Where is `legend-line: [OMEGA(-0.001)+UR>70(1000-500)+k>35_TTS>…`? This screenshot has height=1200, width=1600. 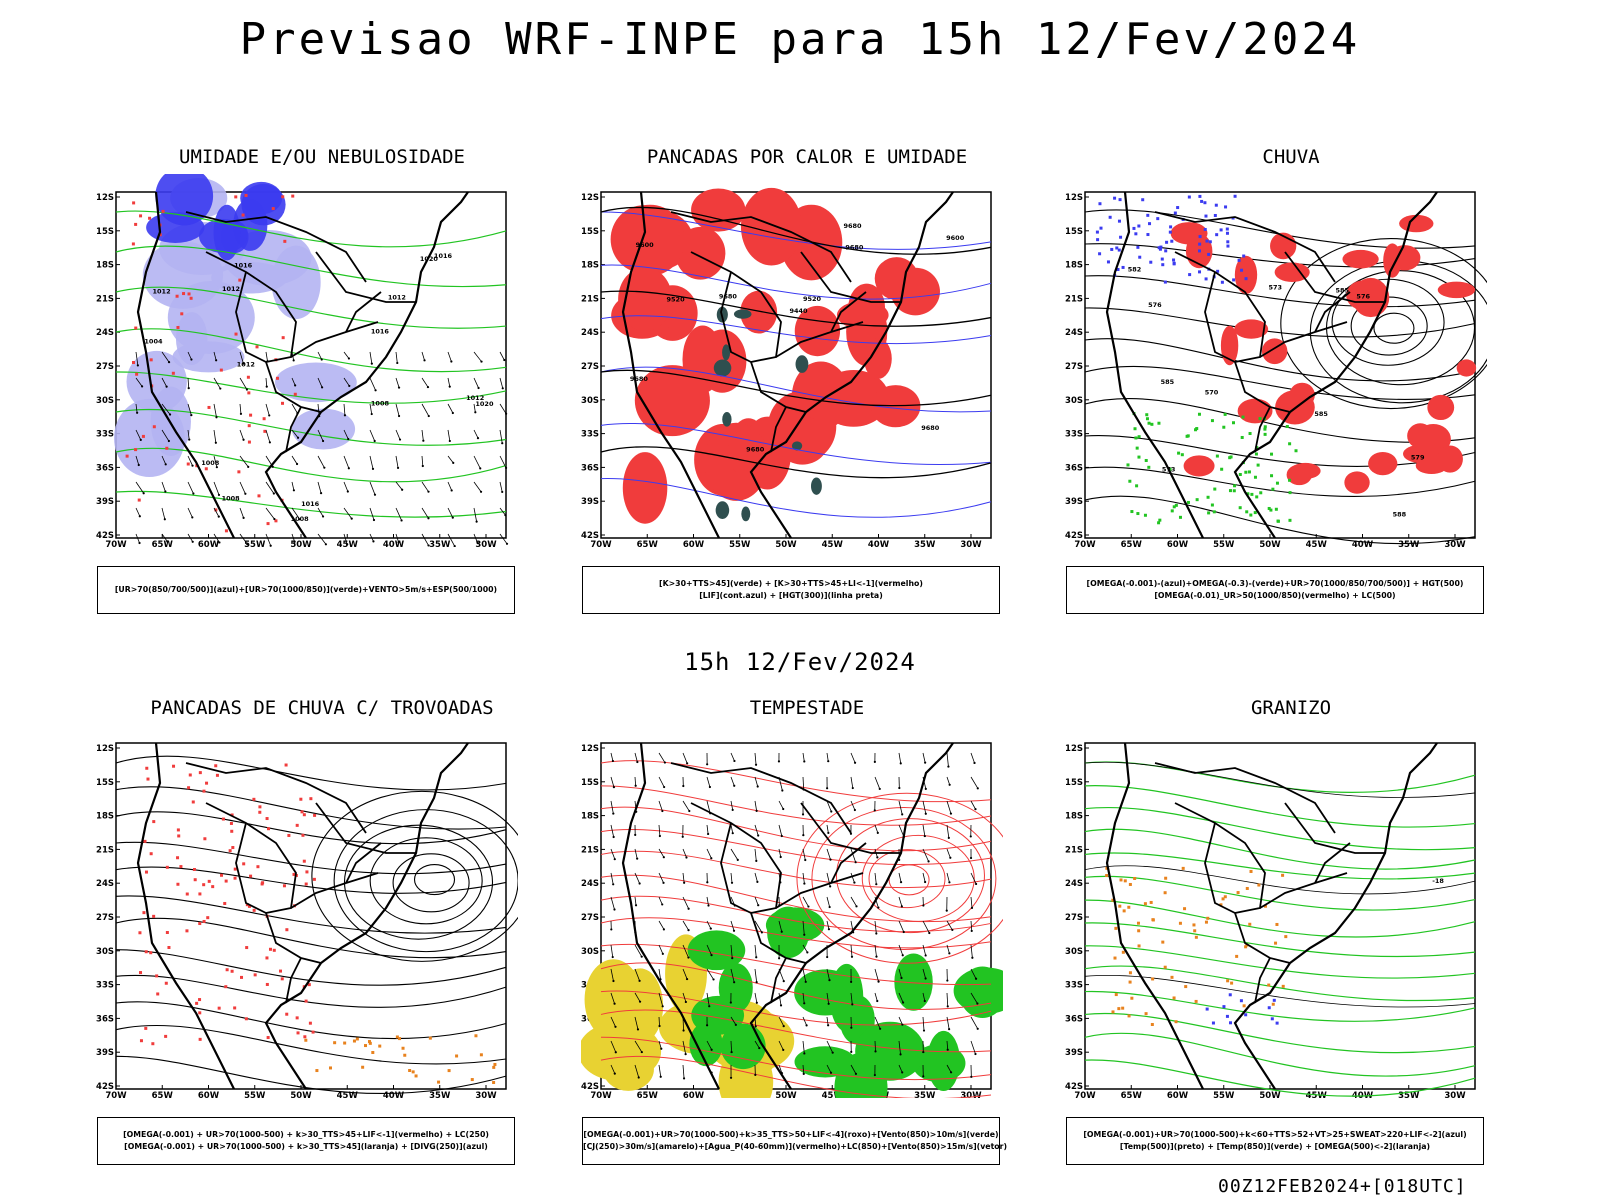
legend-line: [OMEGA(-0.001)+UR>70(1000-500)+k>35_TTS>… is located at coordinates (791, 1134).